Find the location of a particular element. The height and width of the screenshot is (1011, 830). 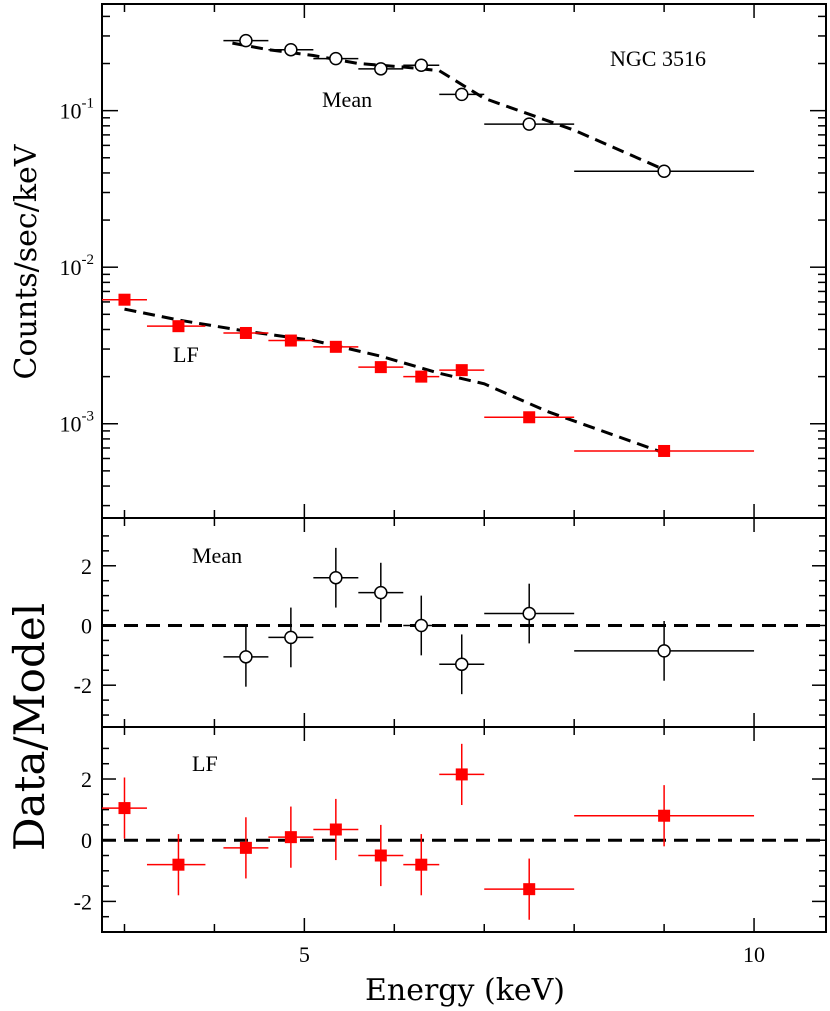

series-label-mean-top: Mean is located at coordinates (347, 99).